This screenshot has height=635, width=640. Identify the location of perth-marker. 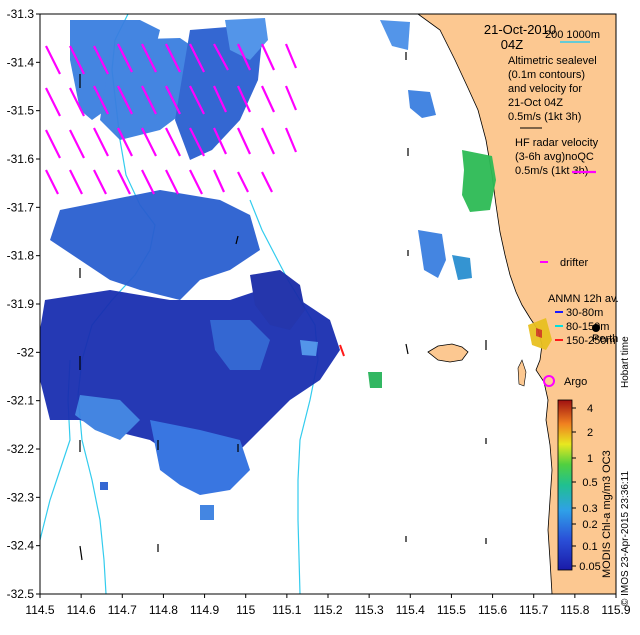
(596, 328).